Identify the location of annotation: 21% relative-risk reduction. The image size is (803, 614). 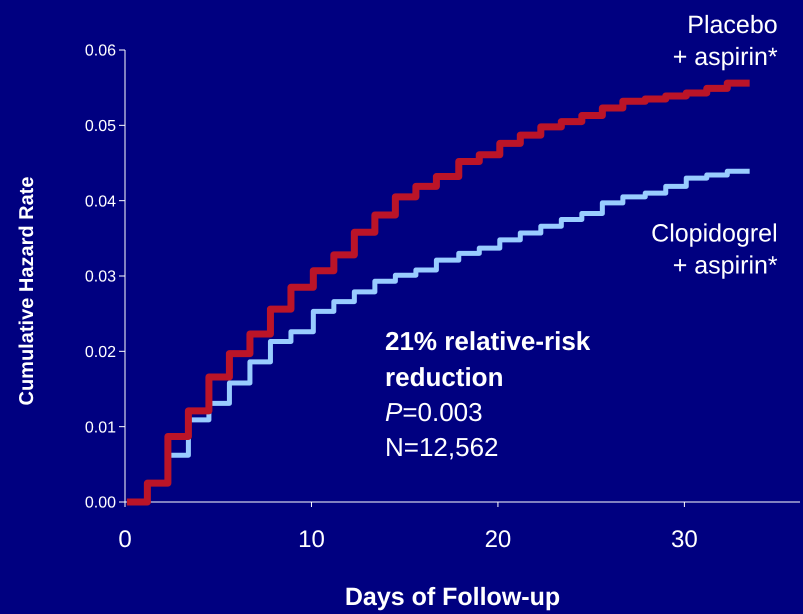
(488, 359).